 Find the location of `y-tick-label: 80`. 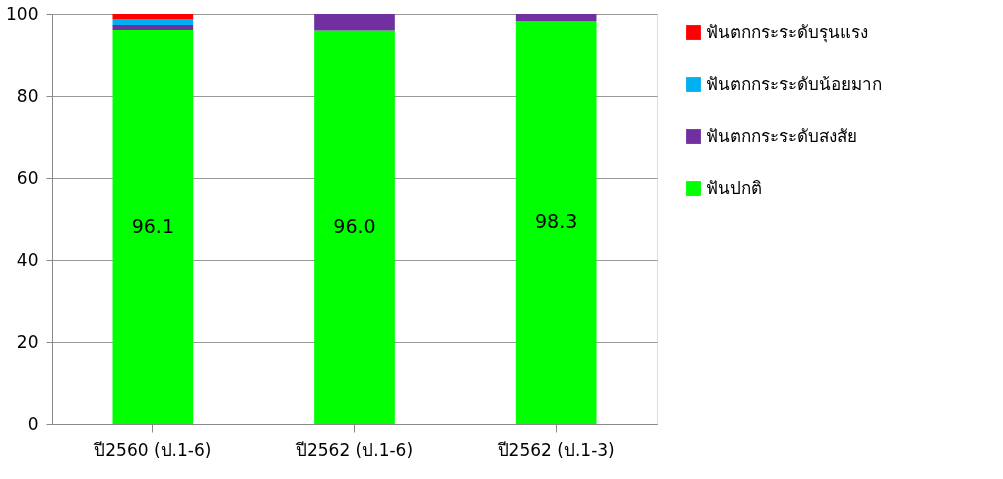

y-tick-label: 80 is located at coordinates (27, 95).